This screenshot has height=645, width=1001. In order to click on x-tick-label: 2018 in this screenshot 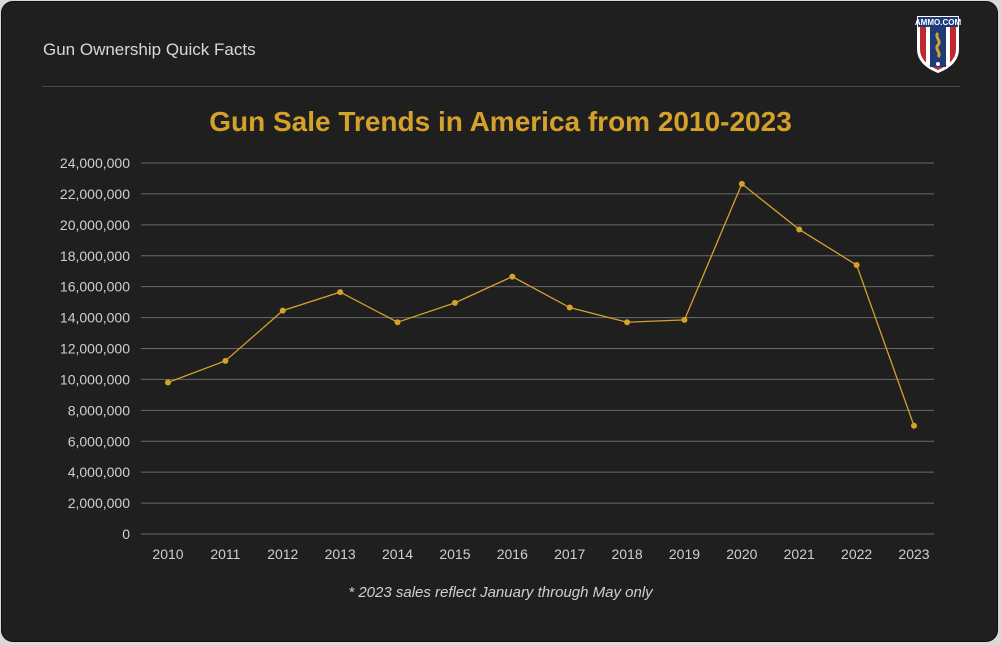, I will do `click(626, 554)`.